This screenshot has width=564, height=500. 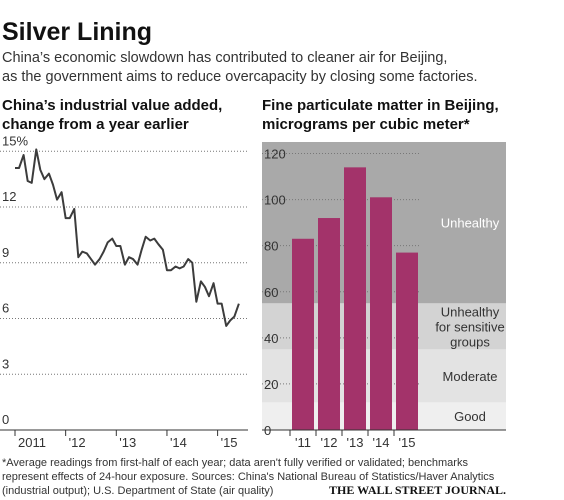 I want to click on y-tick-label: 60, so click(x=271, y=292).